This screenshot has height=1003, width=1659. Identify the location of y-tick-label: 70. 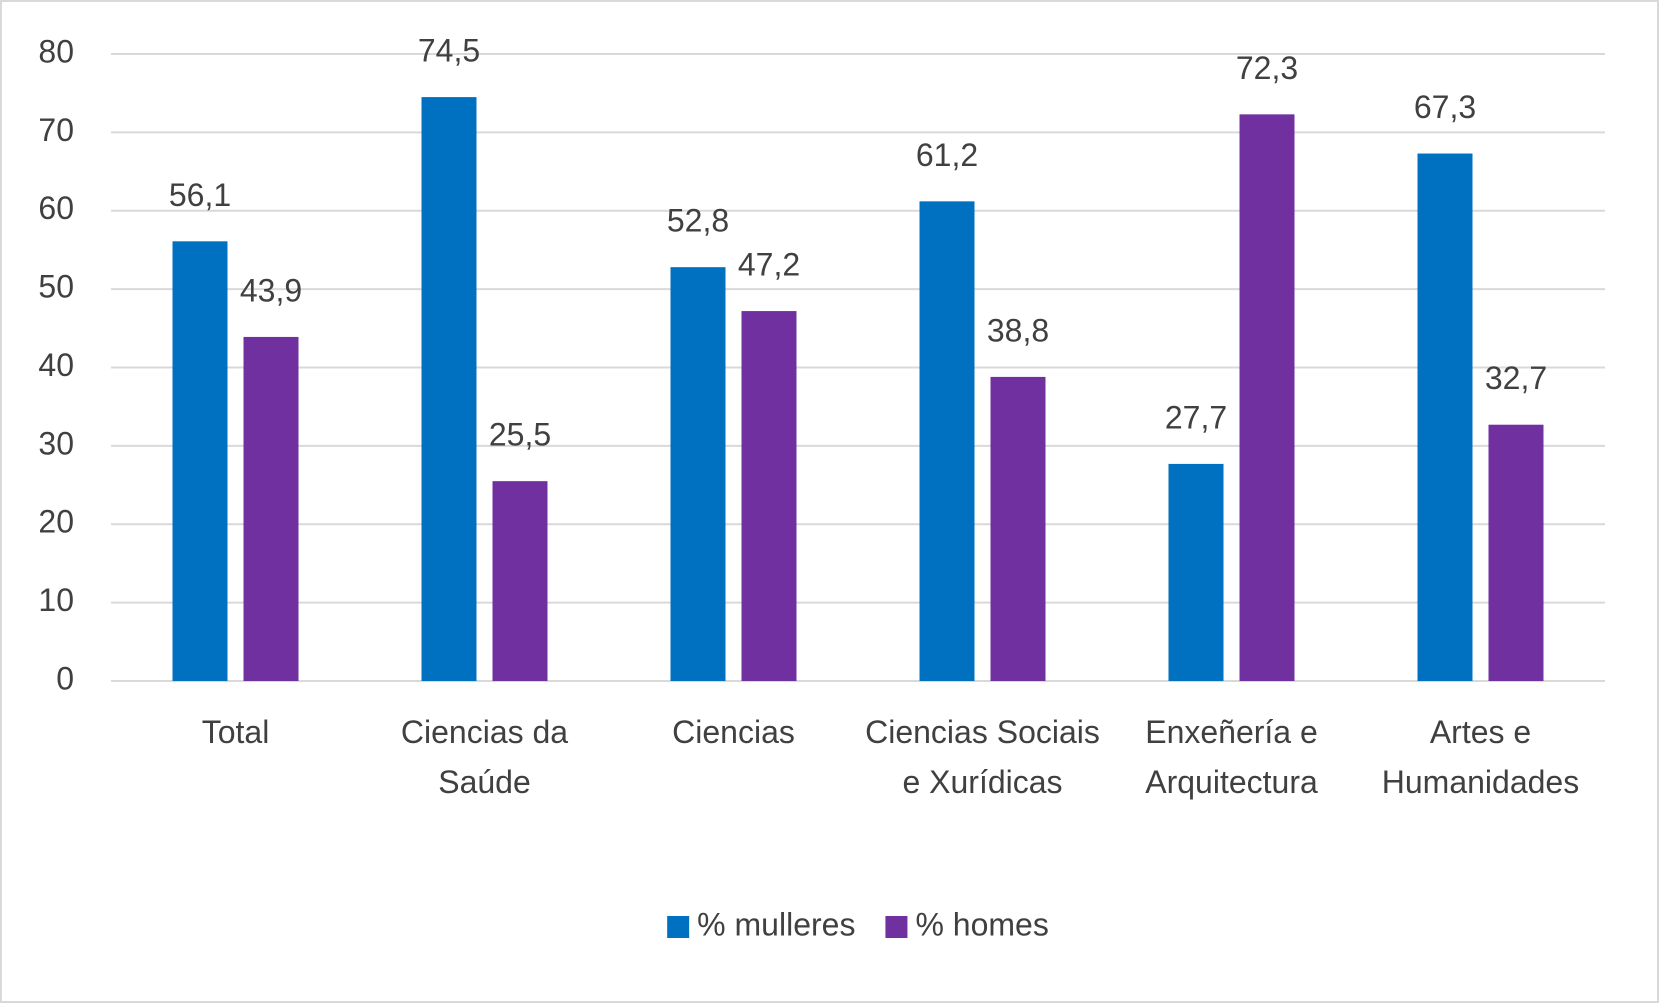
(56, 130).